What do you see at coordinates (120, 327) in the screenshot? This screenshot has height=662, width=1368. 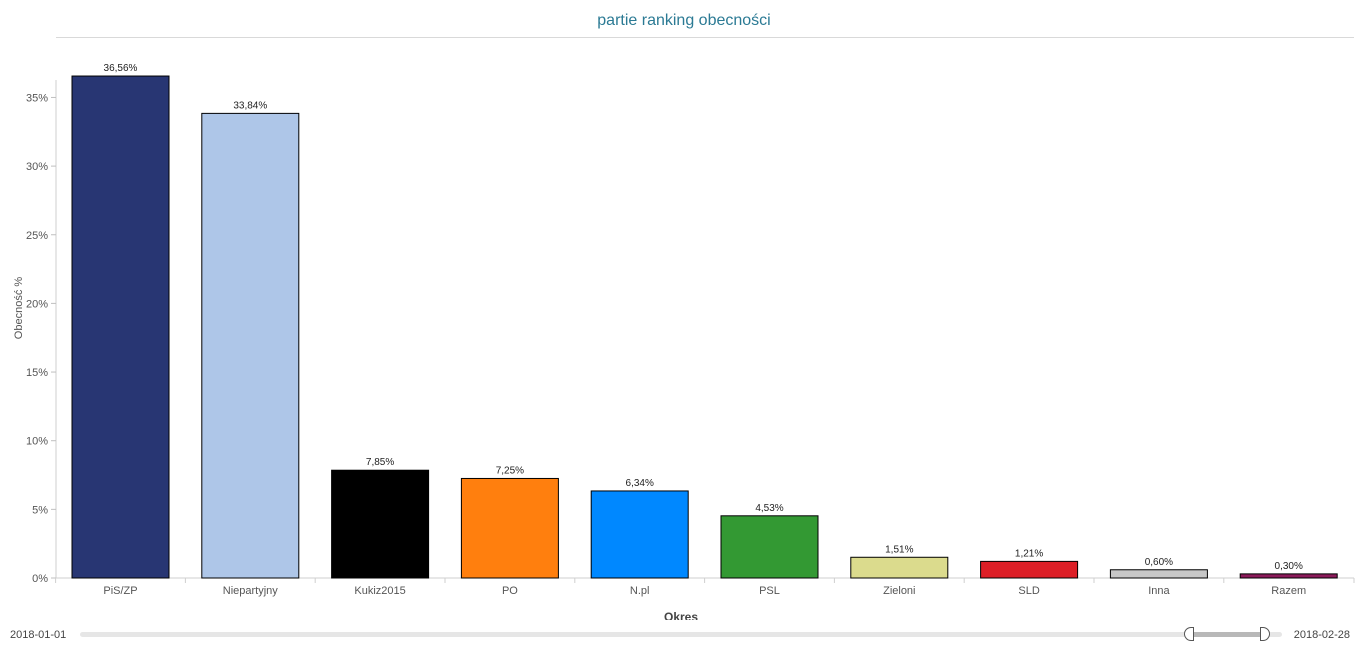 I see `bar-pis-zp` at bounding box center [120, 327].